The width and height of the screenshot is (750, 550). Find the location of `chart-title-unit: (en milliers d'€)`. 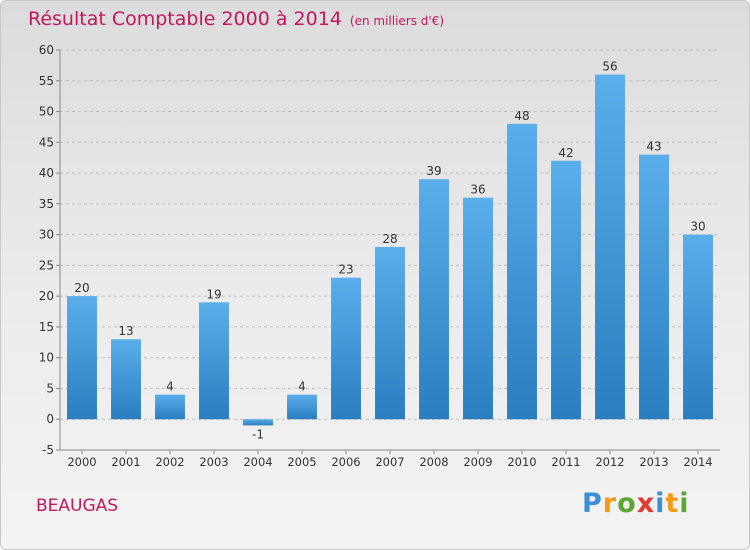

chart-title-unit: (en milliers d'€) is located at coordinates (397, 21).